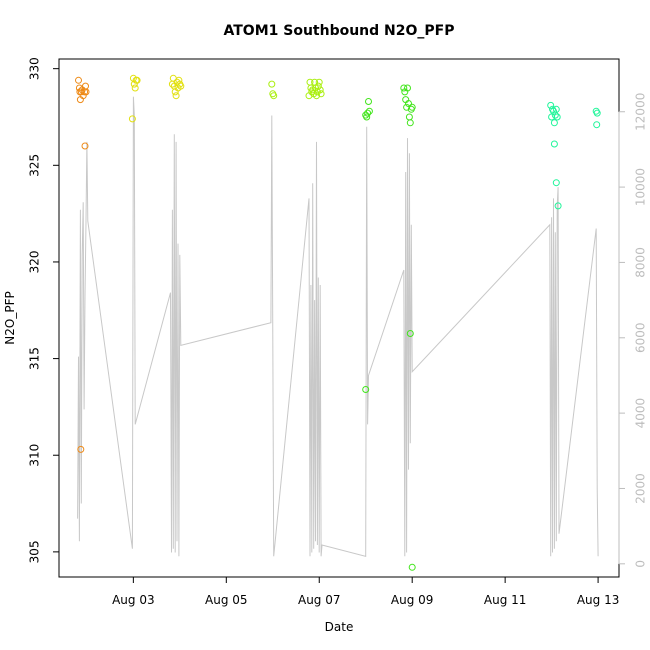 Image resolution: width=650 pixels, height=650 pixels. I want to click on x-axis-label: Date, so click(339, 627).